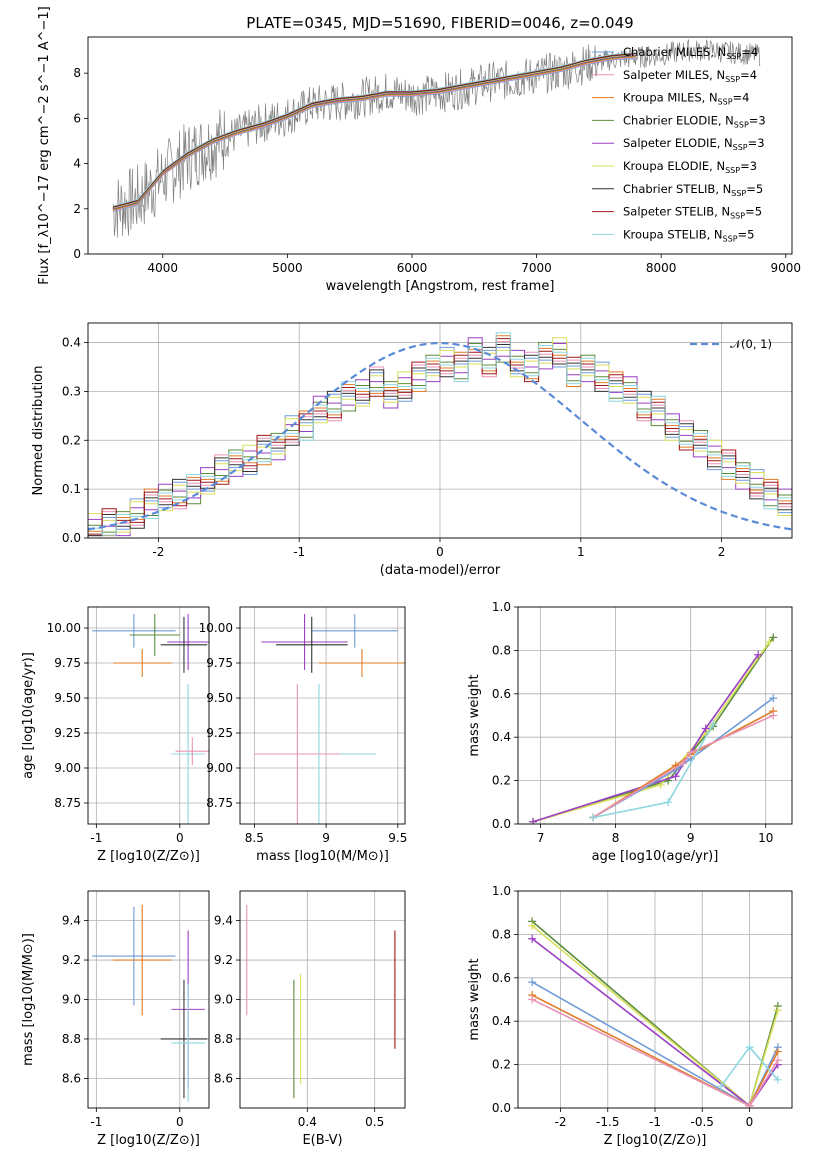 This screenshot has width=819, height=1174. What do you see at coordinates (307, 1122) in the screenshot?
I see `x-tick-label: 0.4` at bounding box center [307, 1122].